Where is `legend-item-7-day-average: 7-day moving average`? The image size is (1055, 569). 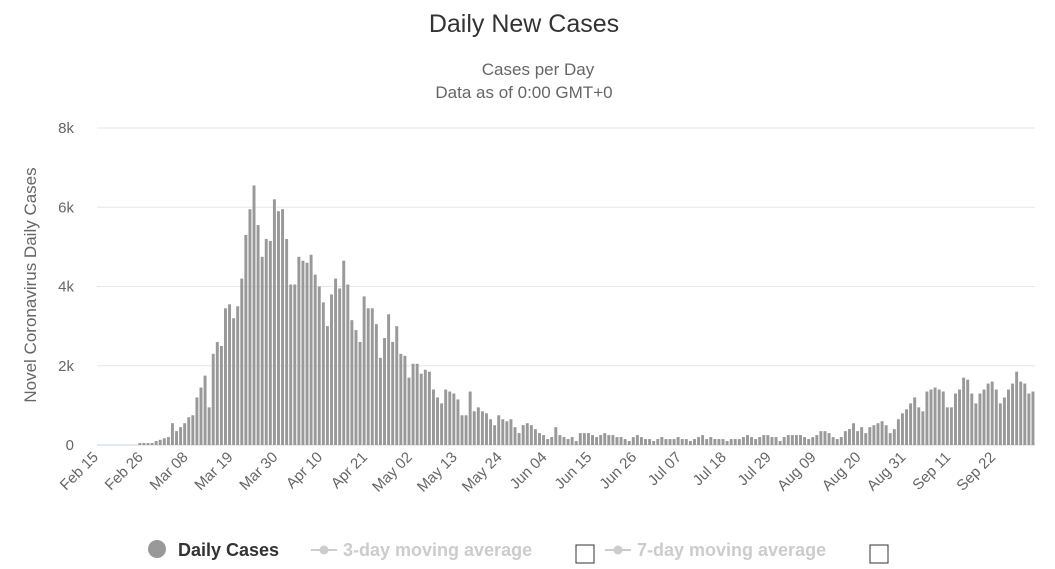
legend-item-7-day-average: 7-day moving average is located at coordinates (747, 552).